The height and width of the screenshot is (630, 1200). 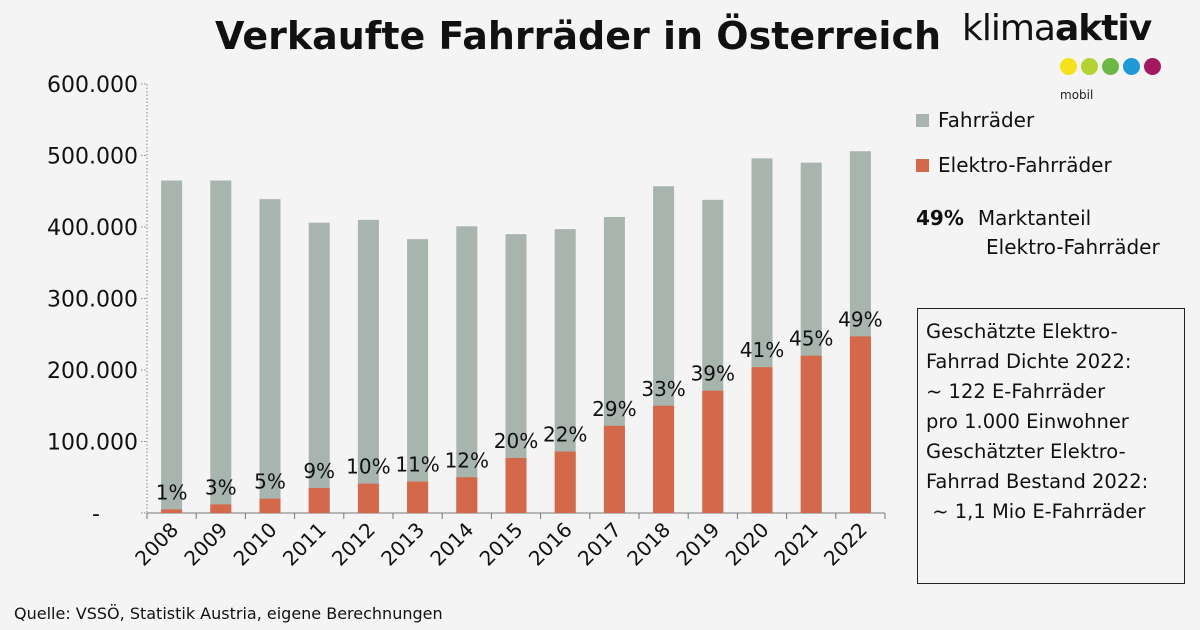 I want to click on data-label-2011: 9%, so click(x=319, y=471).